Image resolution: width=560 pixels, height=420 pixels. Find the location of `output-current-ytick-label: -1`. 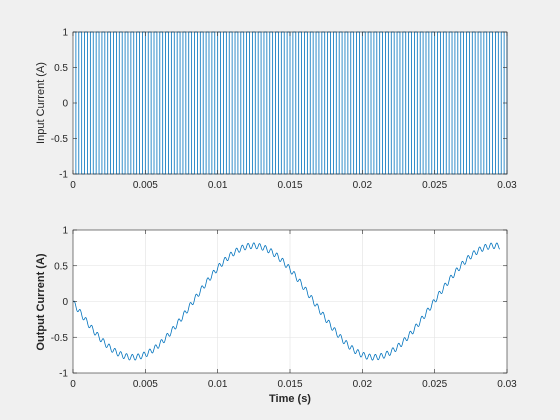

output-current-ytick-label: -1 is located at coordinates (63, 374).